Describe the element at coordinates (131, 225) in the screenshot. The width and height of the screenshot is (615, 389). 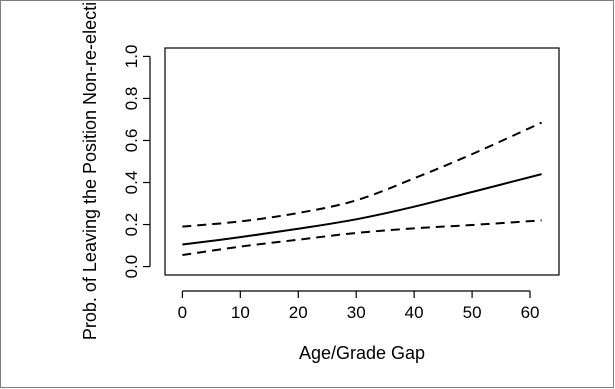
I see `y-tick-label: 0.2` at that location.